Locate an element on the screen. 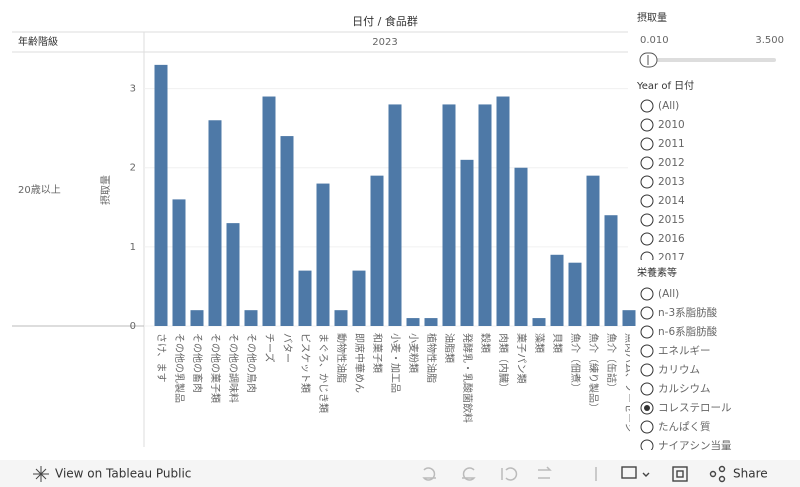  x-tick-label: バター is located at coordinates (287, 348).